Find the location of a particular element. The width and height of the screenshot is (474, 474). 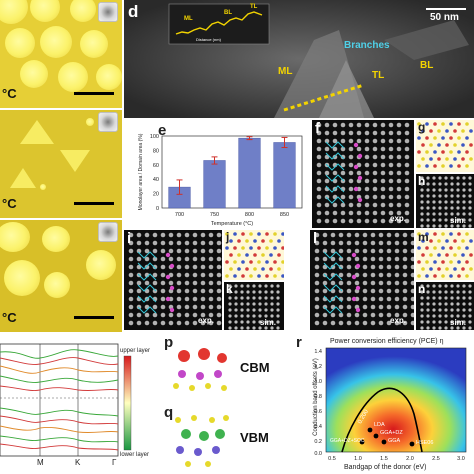

optical-micrograph-c: °C is located at coordinates (61, 276).